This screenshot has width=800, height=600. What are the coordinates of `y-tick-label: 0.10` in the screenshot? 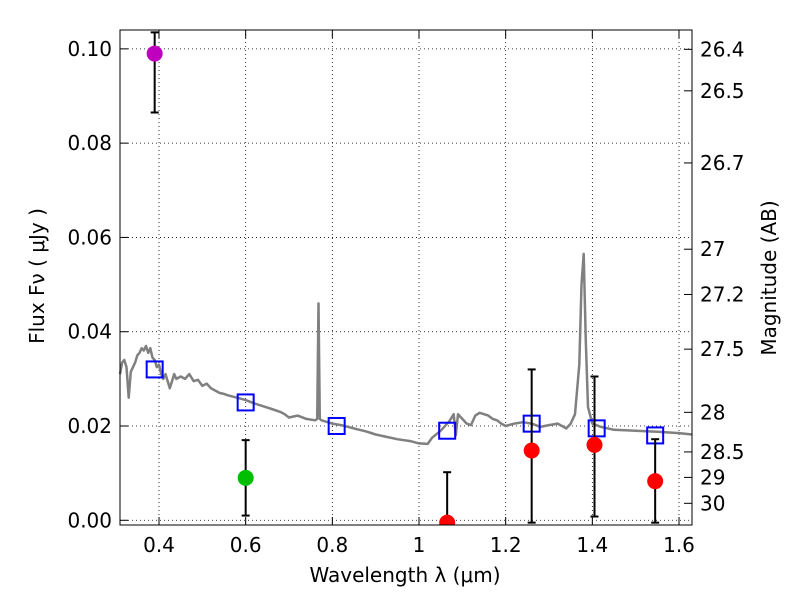 It's located at (89, 49).